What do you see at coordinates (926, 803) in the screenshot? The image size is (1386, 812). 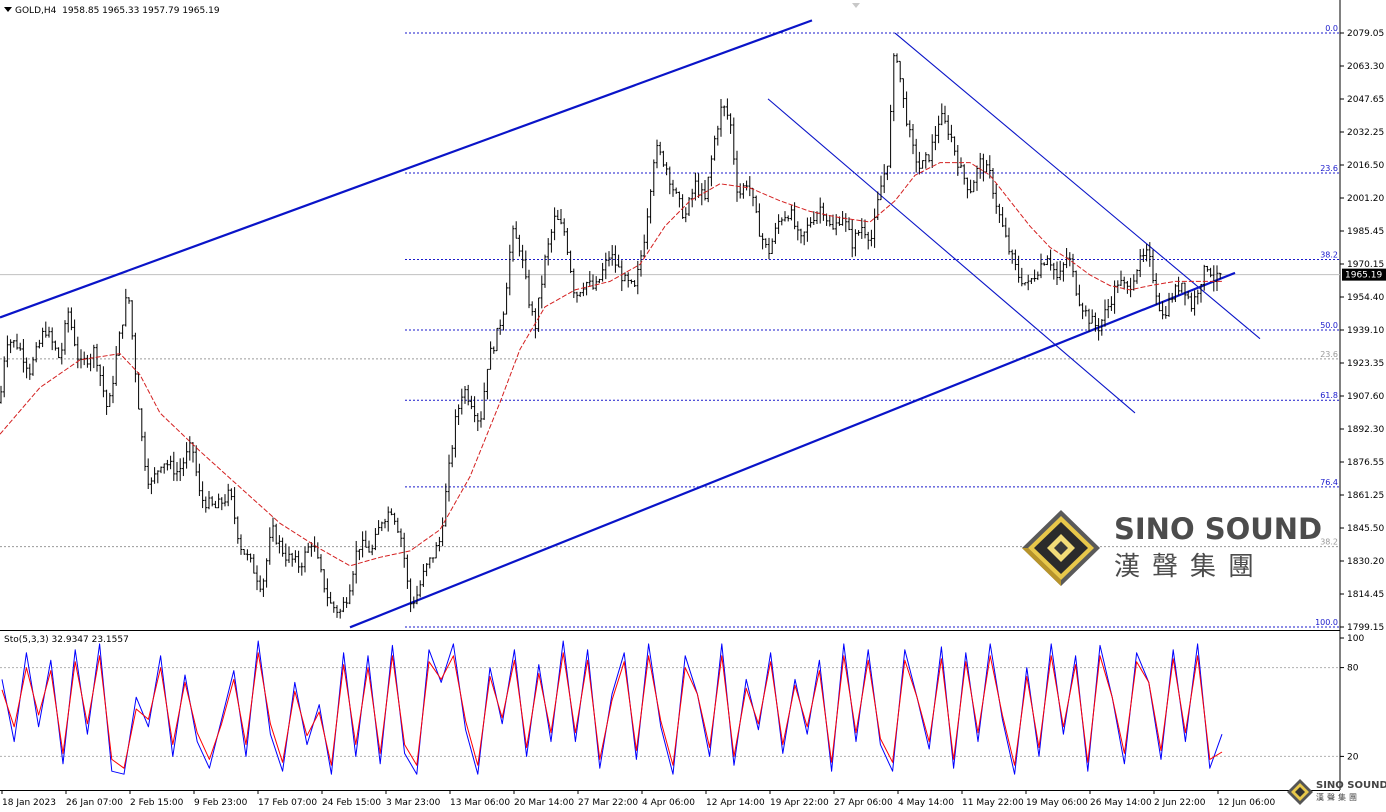 I see `time-tick-label: 4 May 14:00` at bounding box center [926, 803].